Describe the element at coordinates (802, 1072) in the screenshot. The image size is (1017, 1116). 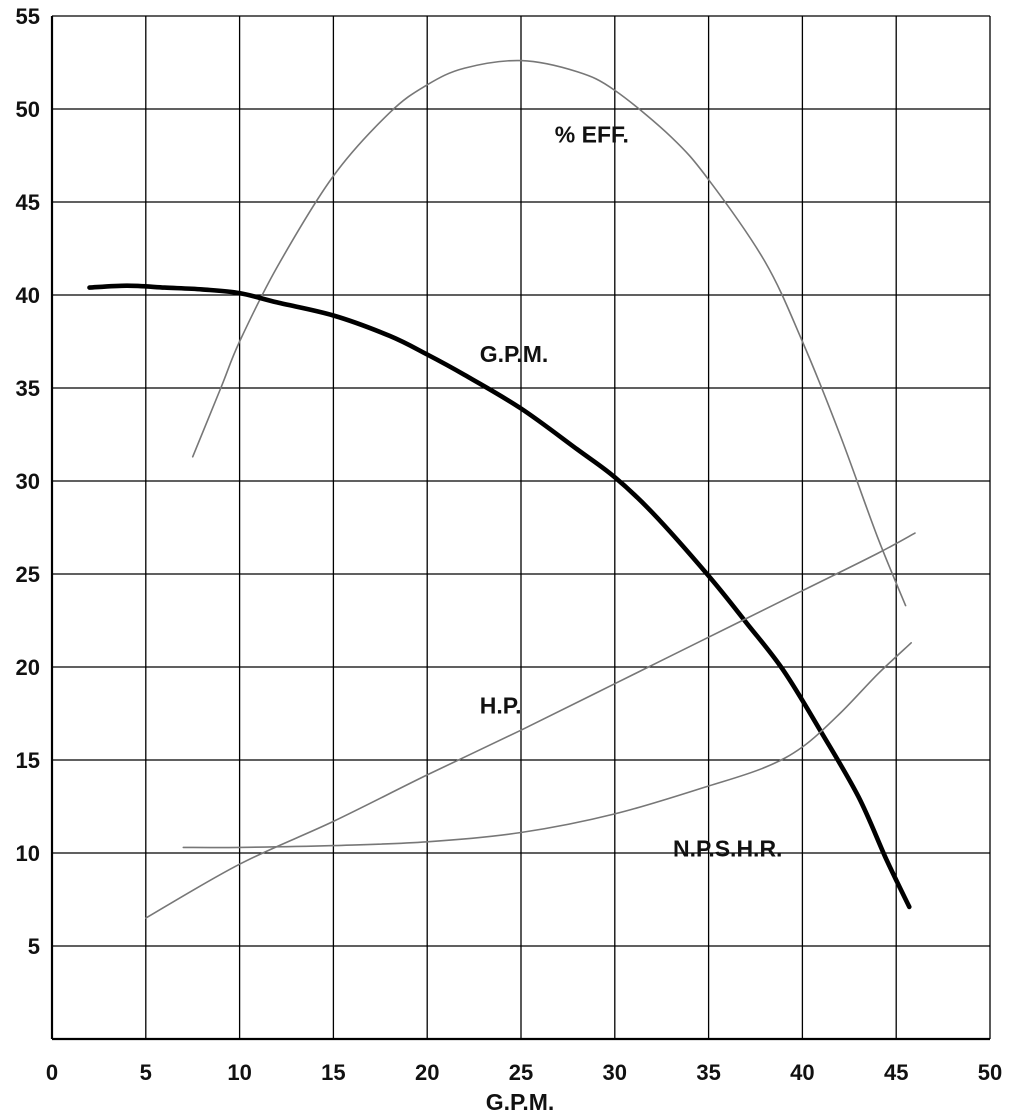
I see `x-tick-label-40: 40` at that location.